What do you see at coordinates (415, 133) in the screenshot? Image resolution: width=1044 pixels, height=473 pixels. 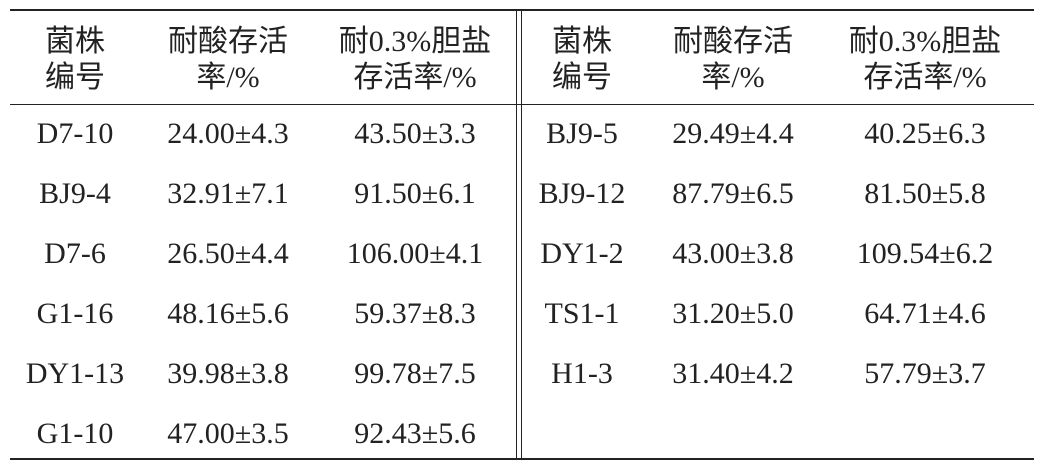 I see `table-cell: 43.50±3.3` at bounding box center [415, 133].